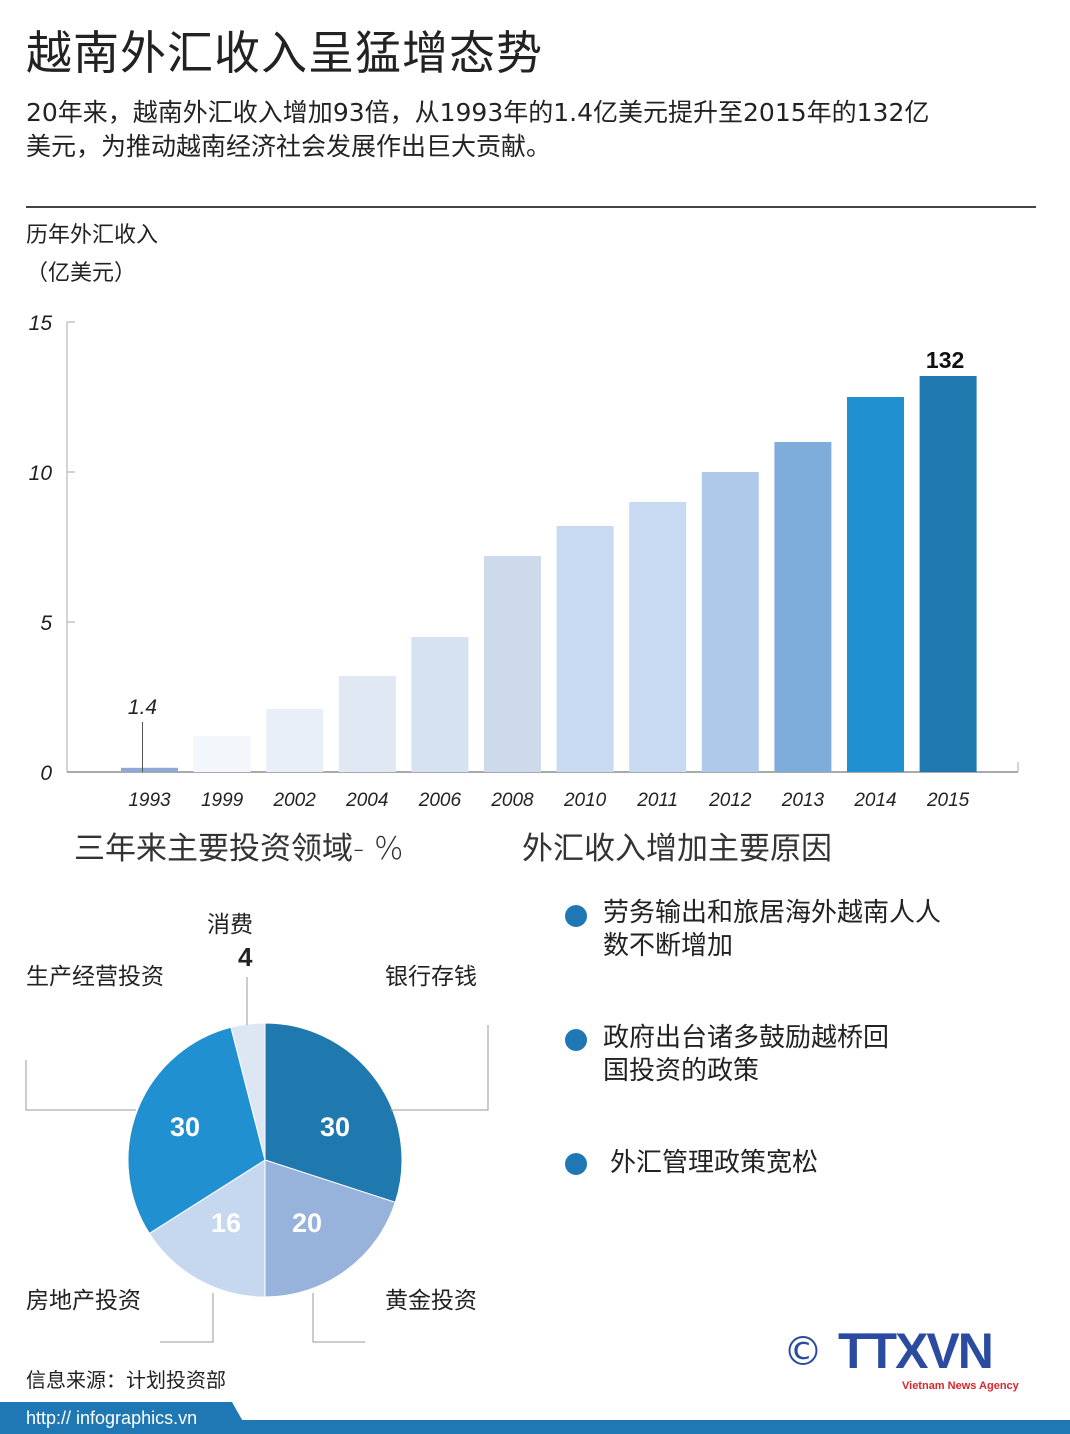 This screenshot has width=1070, height=1434. Describe the element at coordinates (440, 800) in the screenshot. I see `x-tick-label: 2006` at that location.